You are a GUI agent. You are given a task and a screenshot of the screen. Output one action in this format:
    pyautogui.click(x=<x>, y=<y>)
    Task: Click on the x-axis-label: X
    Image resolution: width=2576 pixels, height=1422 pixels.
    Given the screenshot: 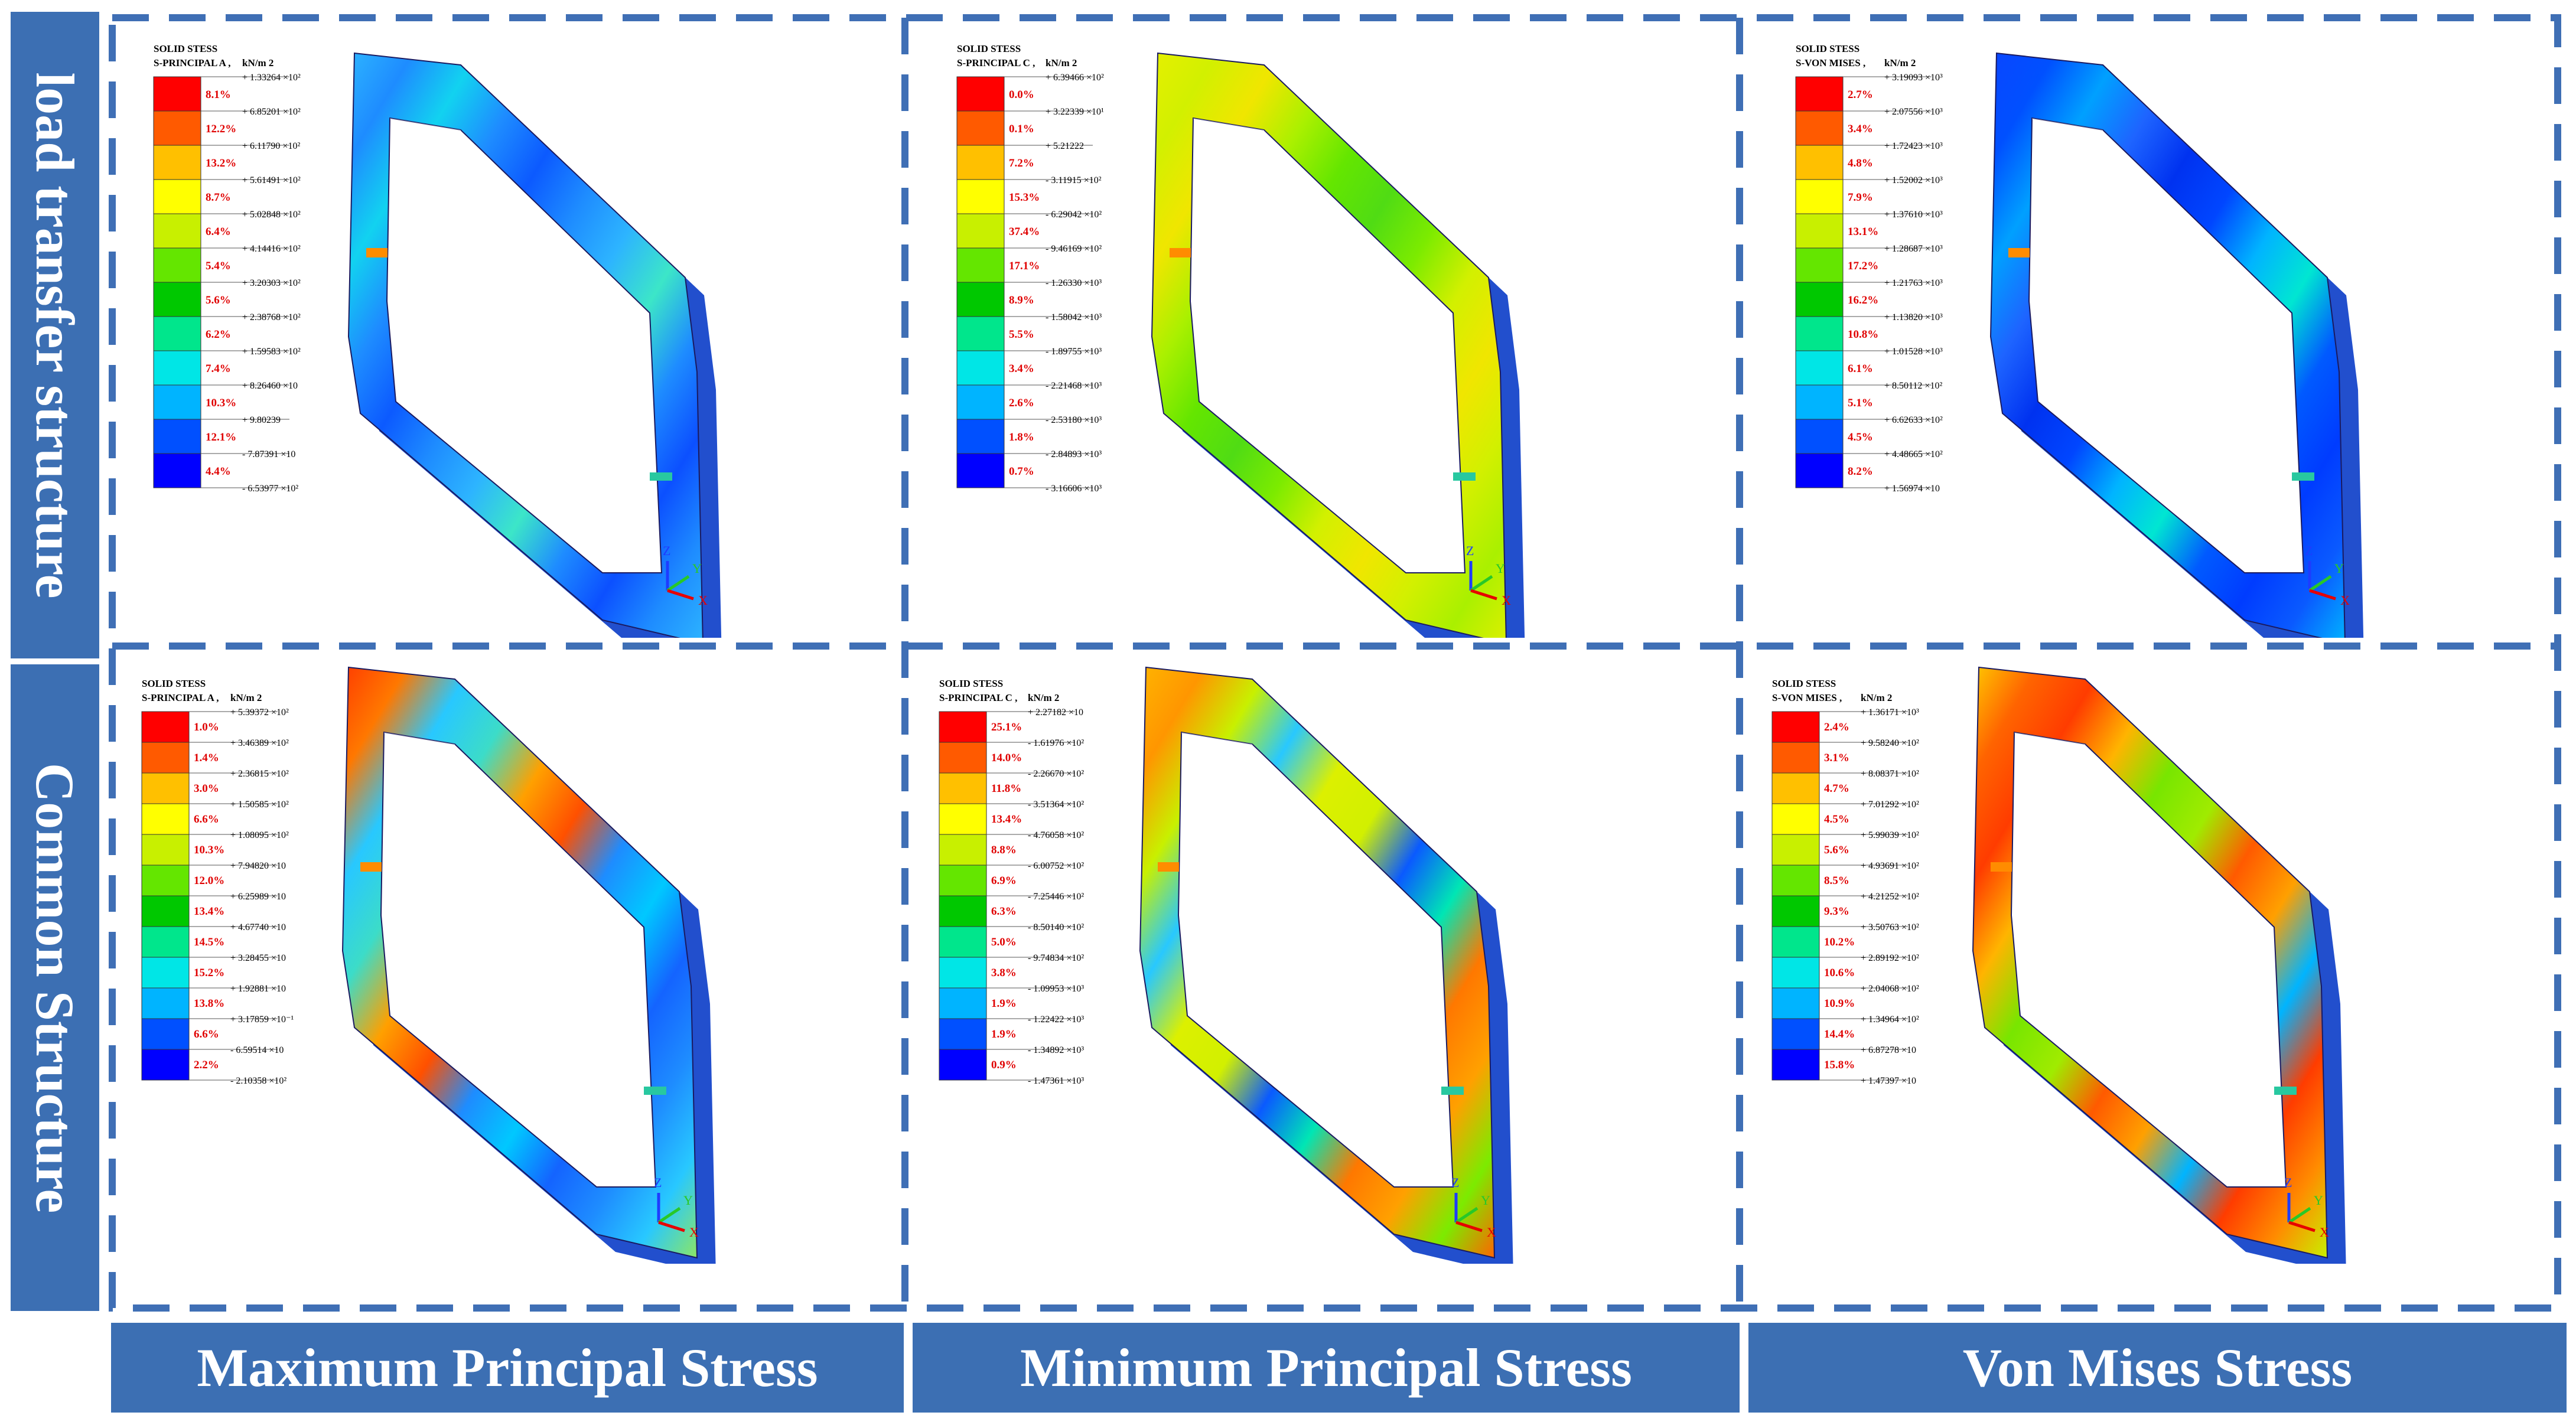 What is the action you would take?
    pyautogui.click(x=1491, y=1232)
    